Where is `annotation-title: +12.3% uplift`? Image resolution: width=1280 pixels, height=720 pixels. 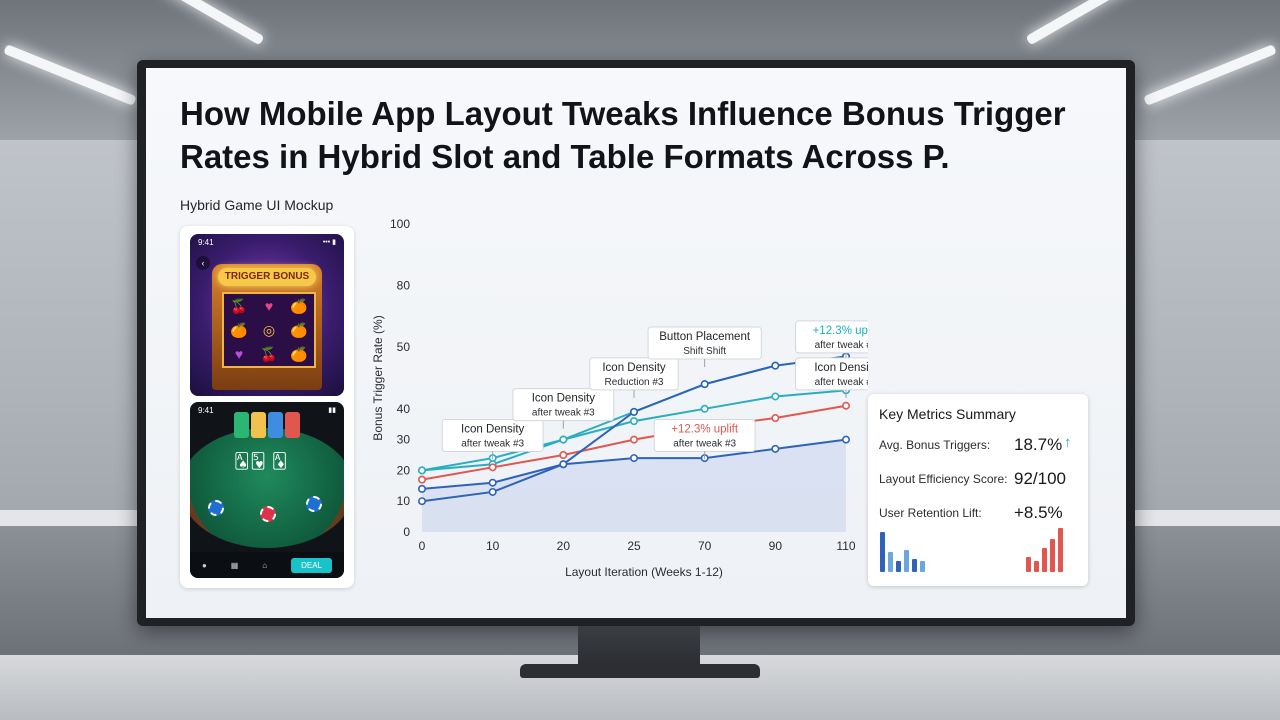
annotation-title: +12.3% uplift is located at coordinates (840, 331).